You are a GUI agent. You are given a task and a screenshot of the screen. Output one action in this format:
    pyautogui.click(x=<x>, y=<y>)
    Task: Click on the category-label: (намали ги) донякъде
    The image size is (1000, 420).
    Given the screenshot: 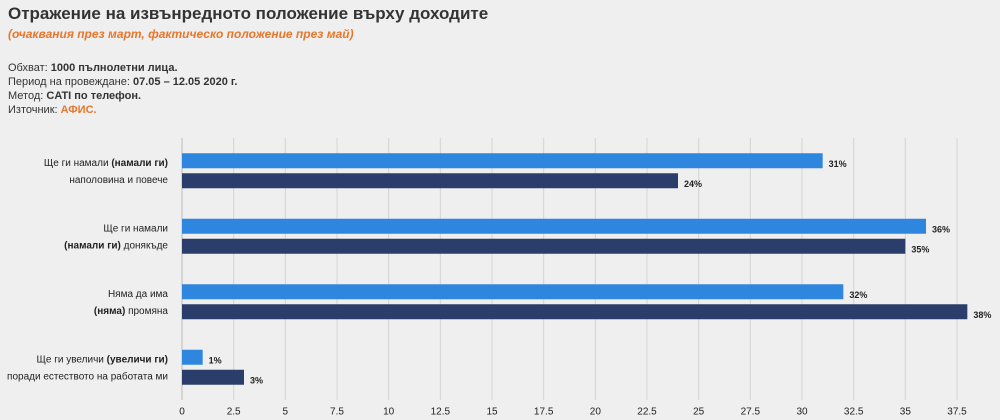 What is the action you would take?
    pyautogui.click(x=116, y=245)
    